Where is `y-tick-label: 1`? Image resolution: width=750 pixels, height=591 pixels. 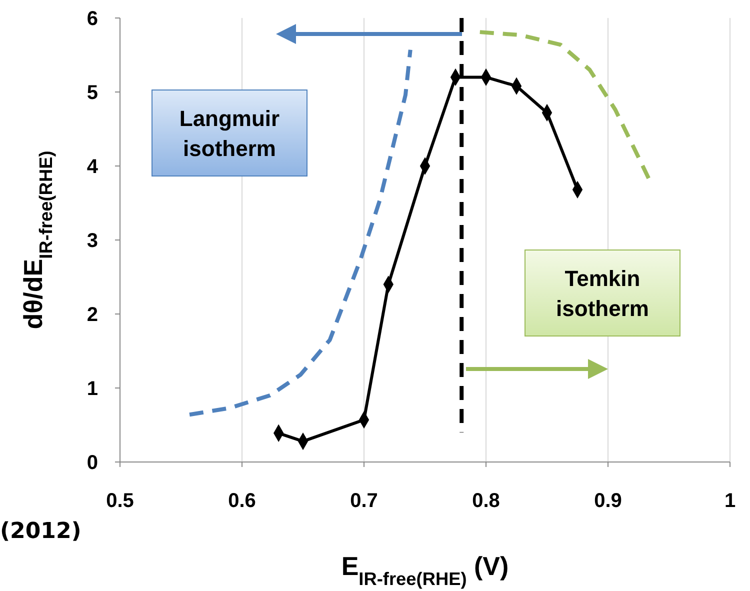
y-tick-label: 1 is located at coordinates (92, 389).